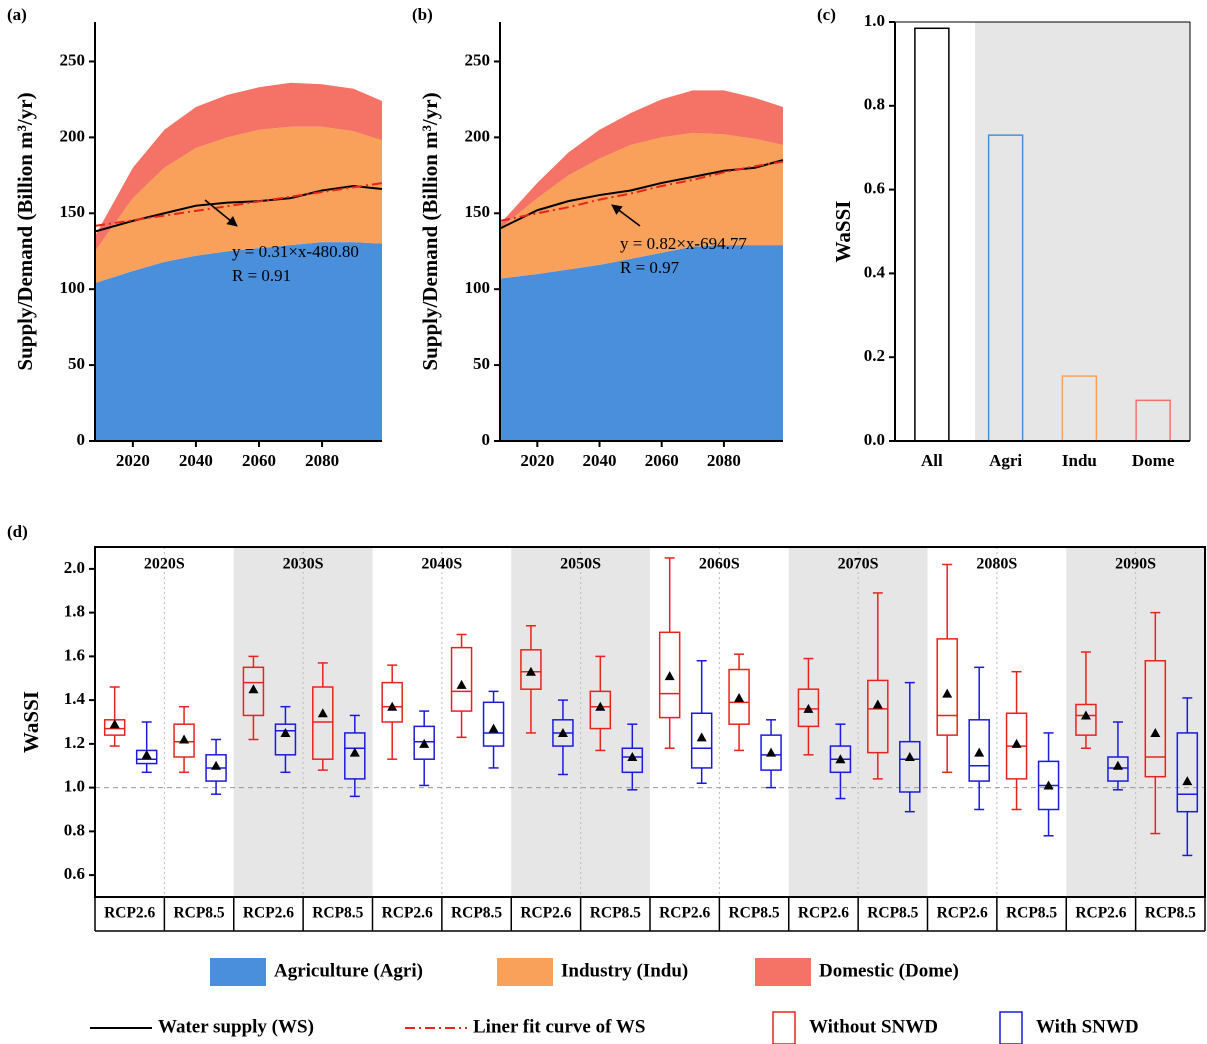  Describe the element at coordinates (422, 14) in the screenshot. I see `panel-label: (b)` at that location.